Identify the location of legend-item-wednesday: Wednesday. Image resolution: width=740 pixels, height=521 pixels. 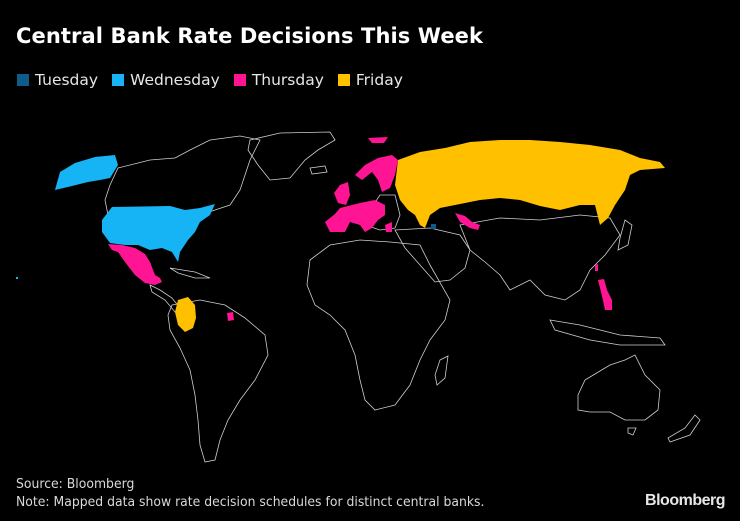
(166, 80).